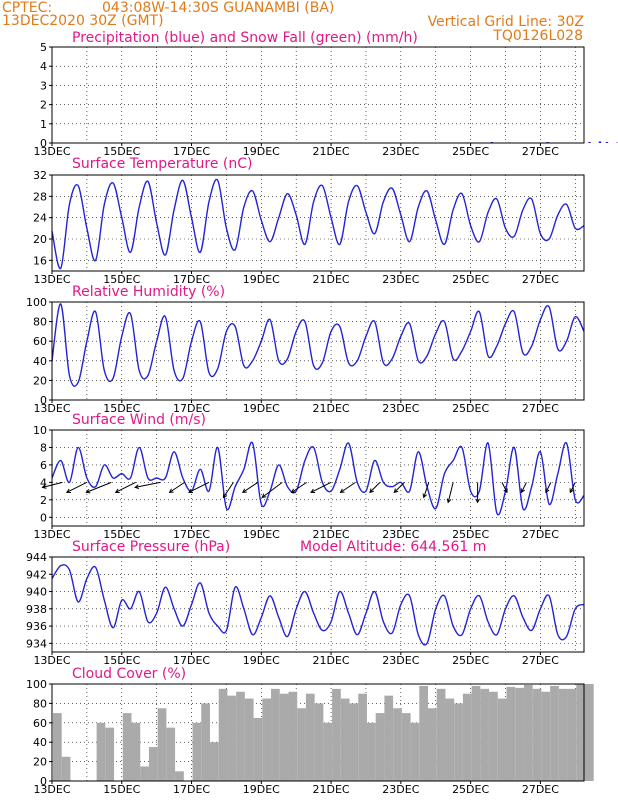  I want to click on pressure-series-line, so click(318, 605).